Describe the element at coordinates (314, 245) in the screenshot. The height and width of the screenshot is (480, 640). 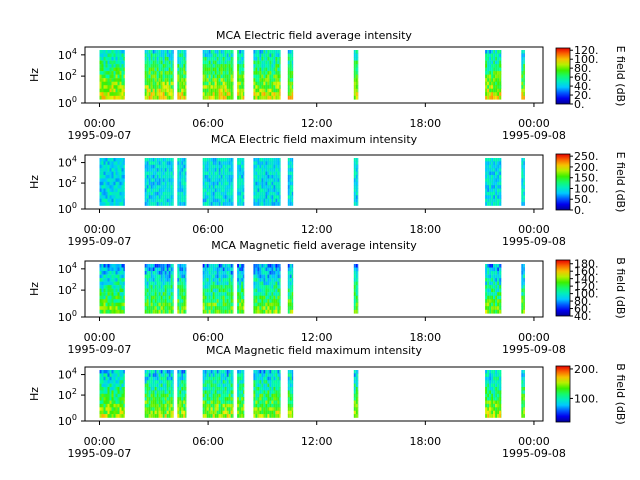
I see `panel-title: MCA Magnetic field average intensity` at that location.